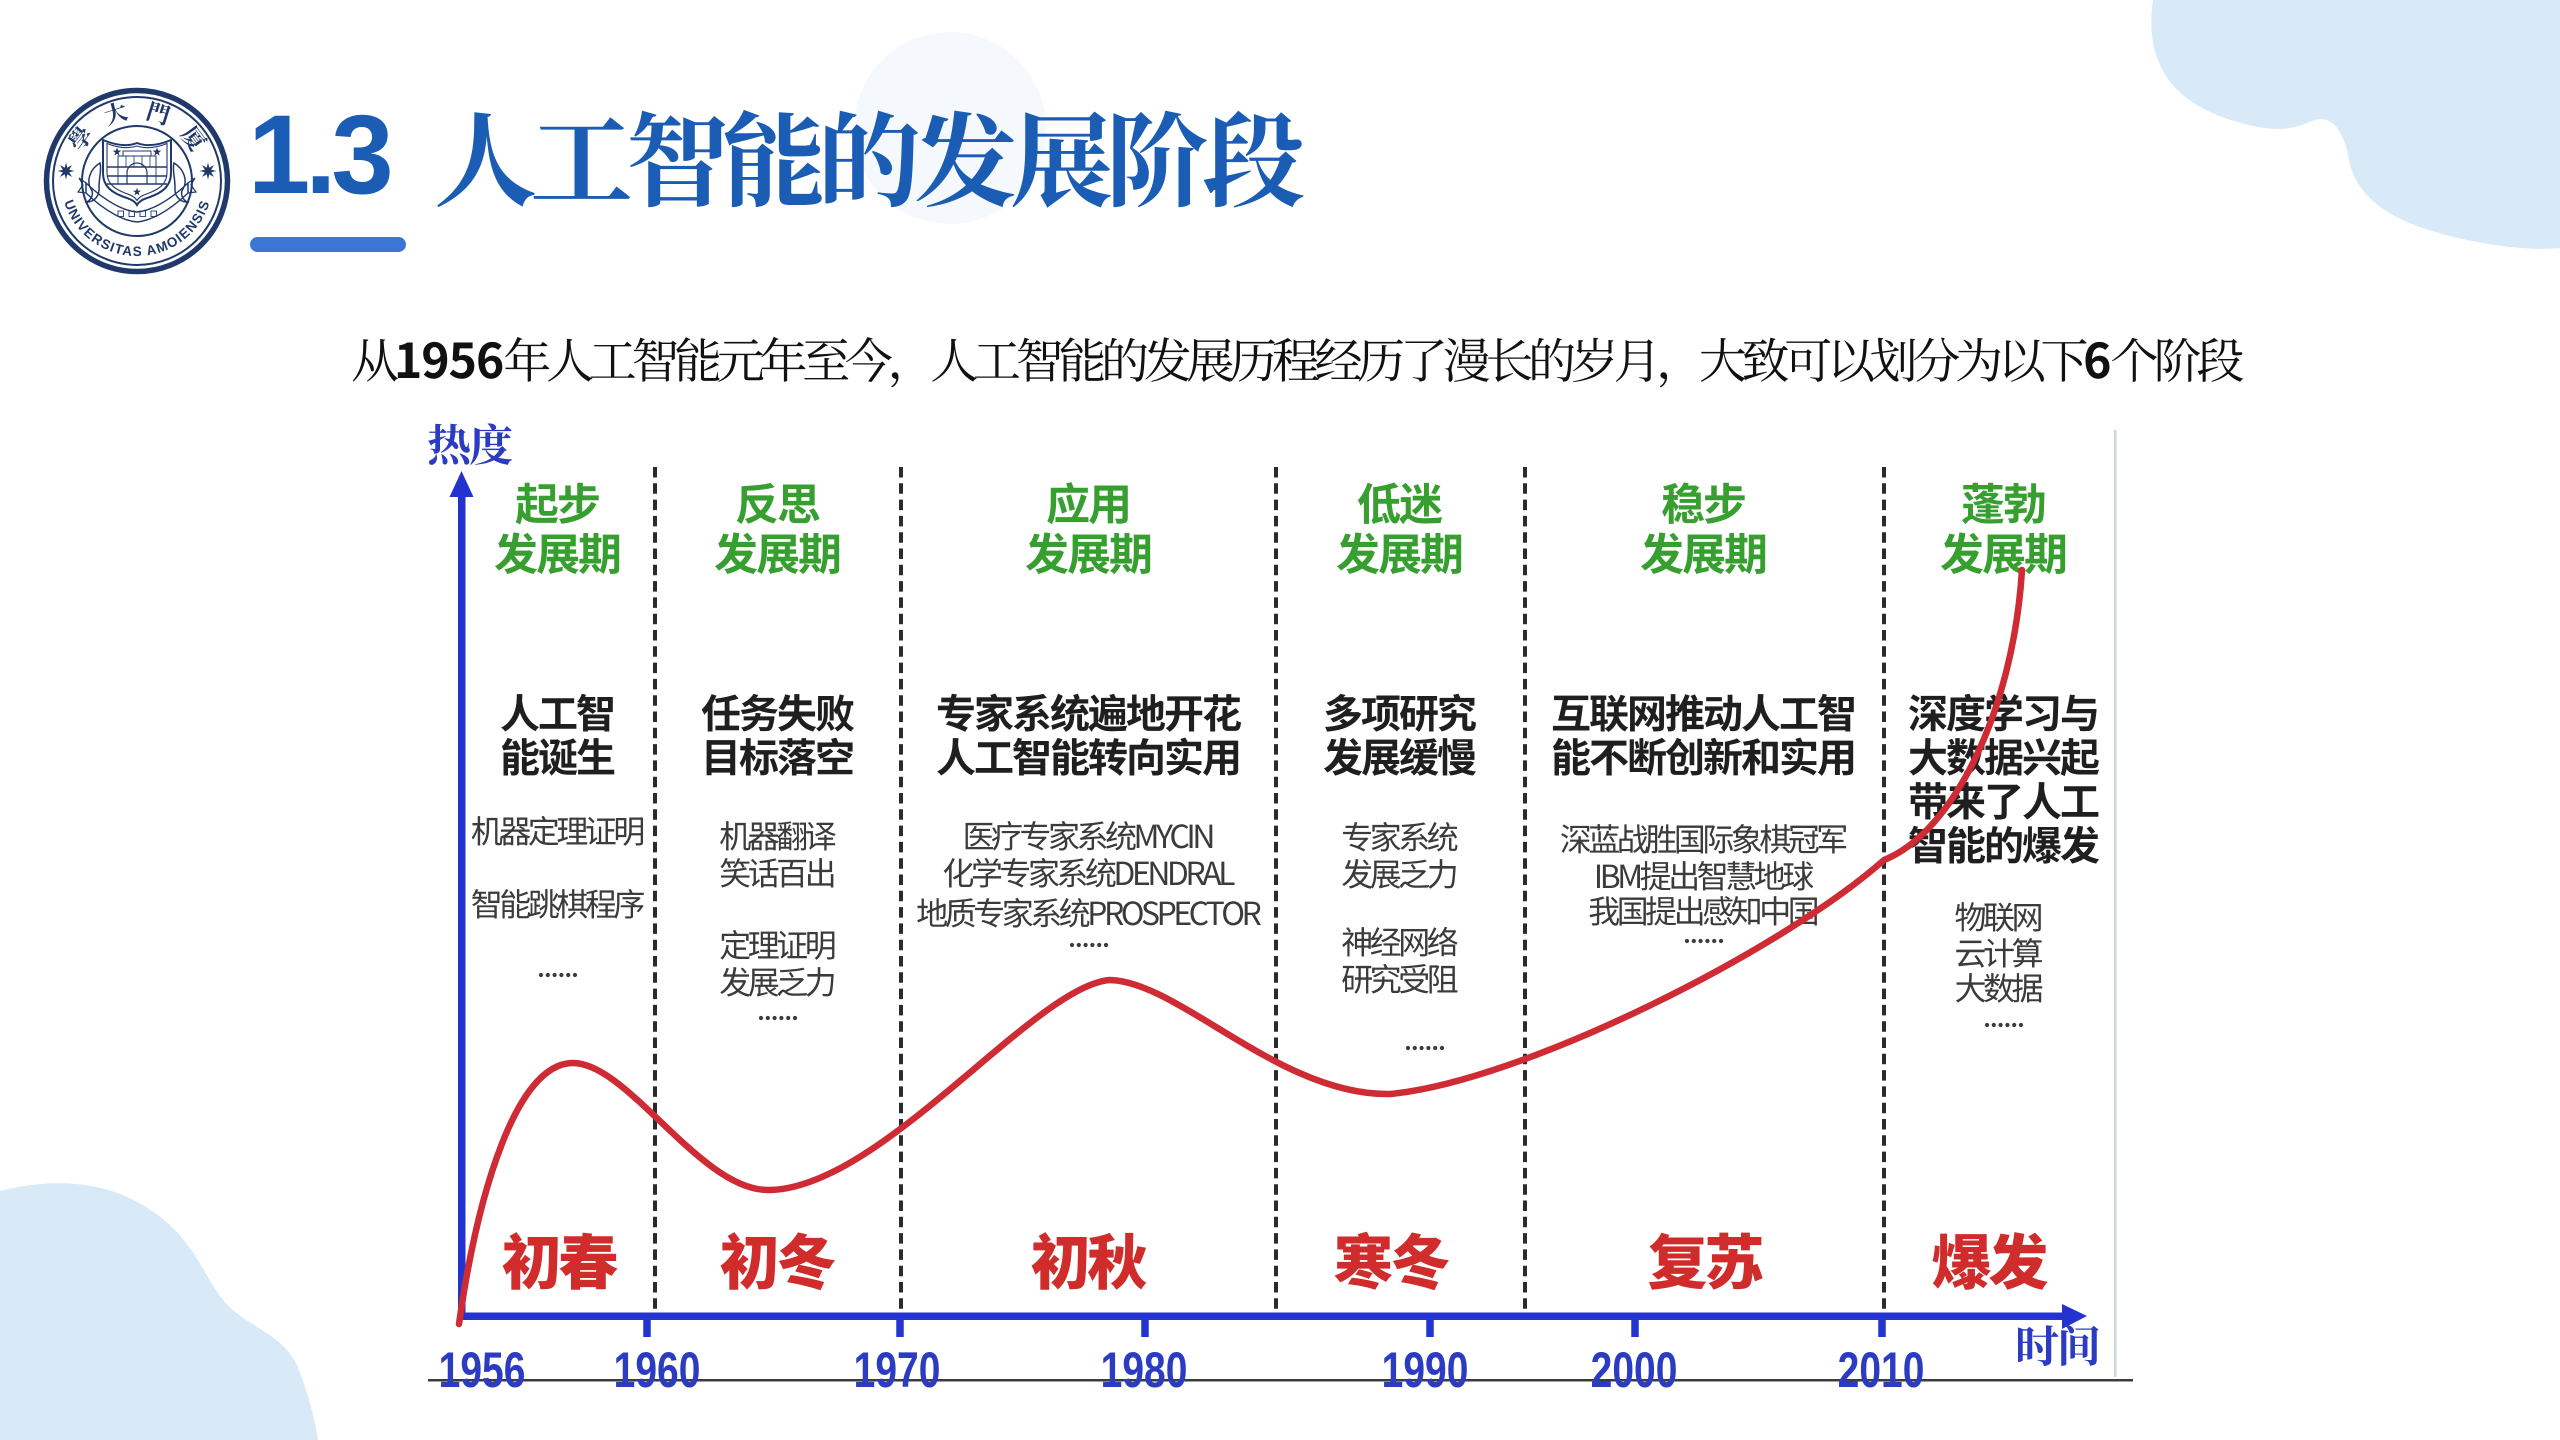 This screenshot has width=2560, height=1440. Describe the element at coordinates (1634, 1369) in the screenshot. I see `svg-text: 2000` at that location.